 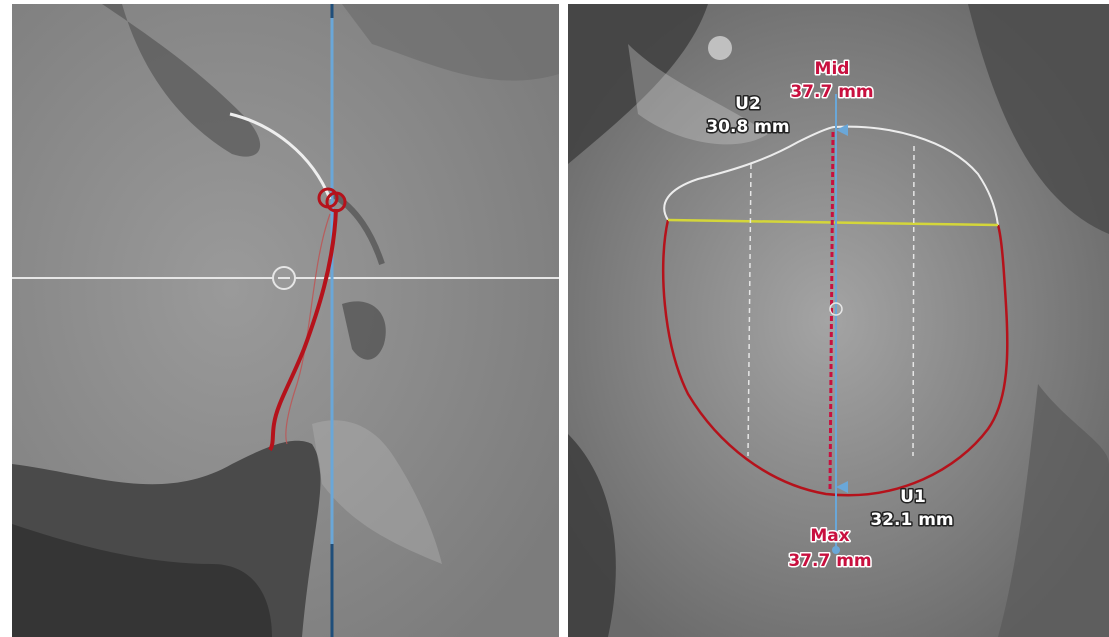 I want to click on white-upper-contour, so click(x=831, y=175).